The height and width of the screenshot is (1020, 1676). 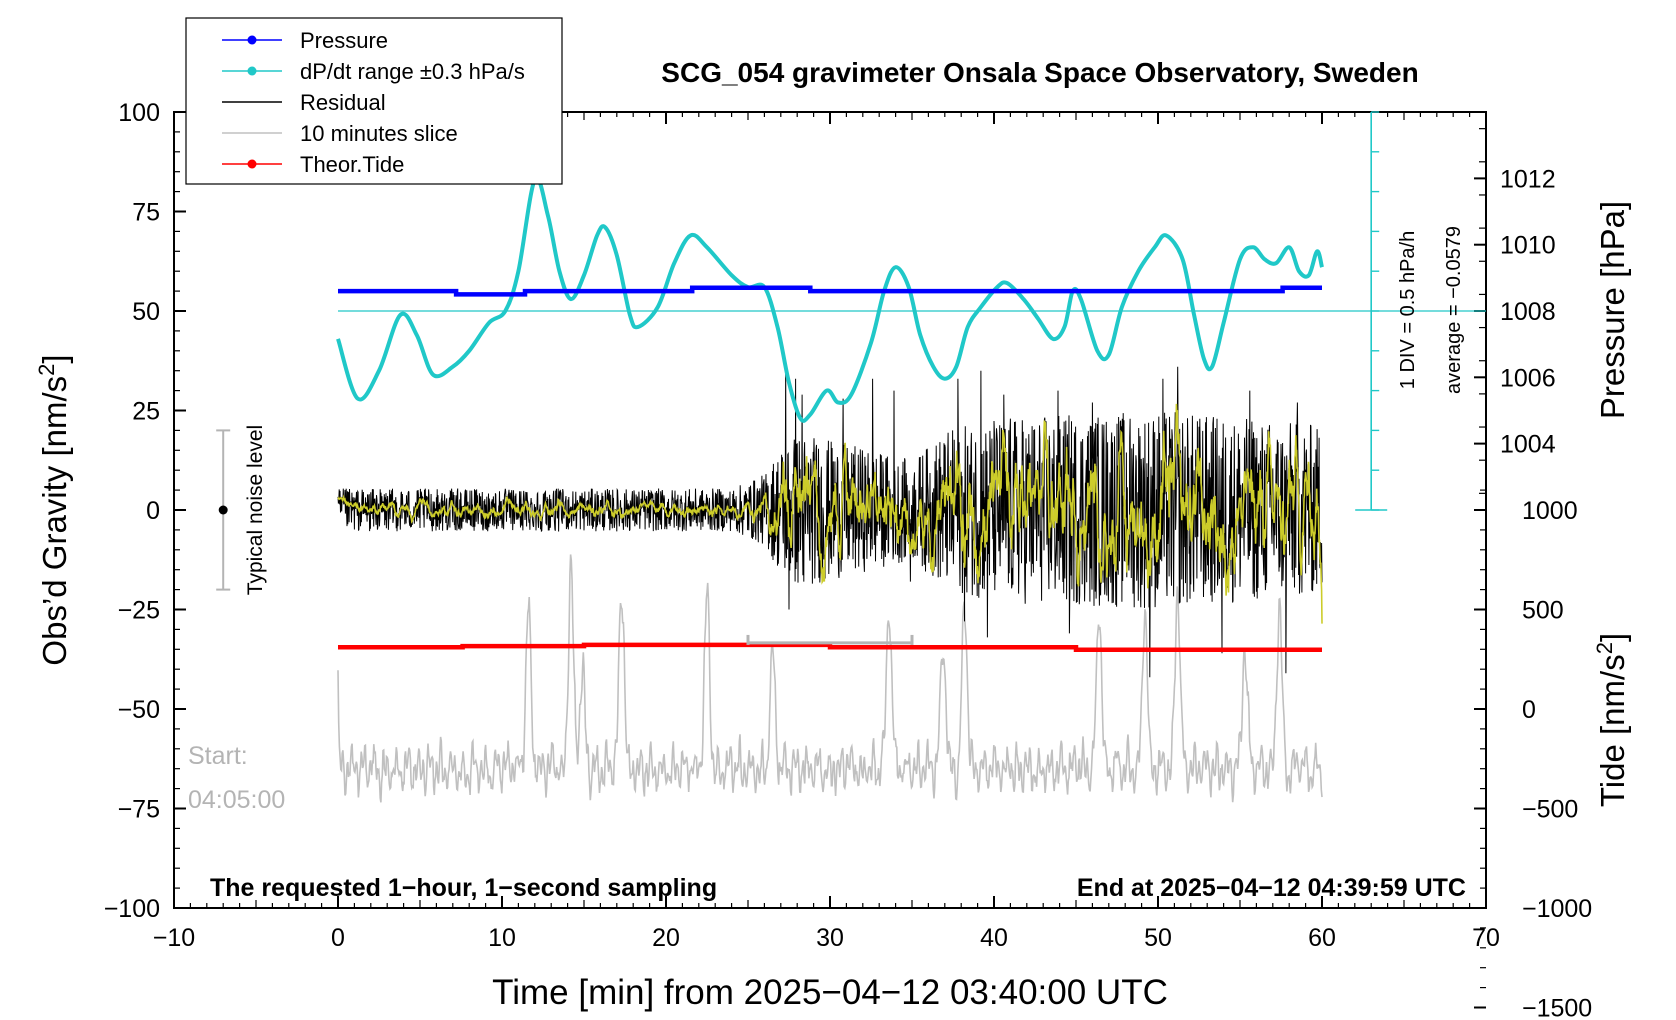 What do you see at coordinates (1528, 312) in the screenshot?
I see `pressure-tick-label: 1008` at bounding box center [1528, 312].